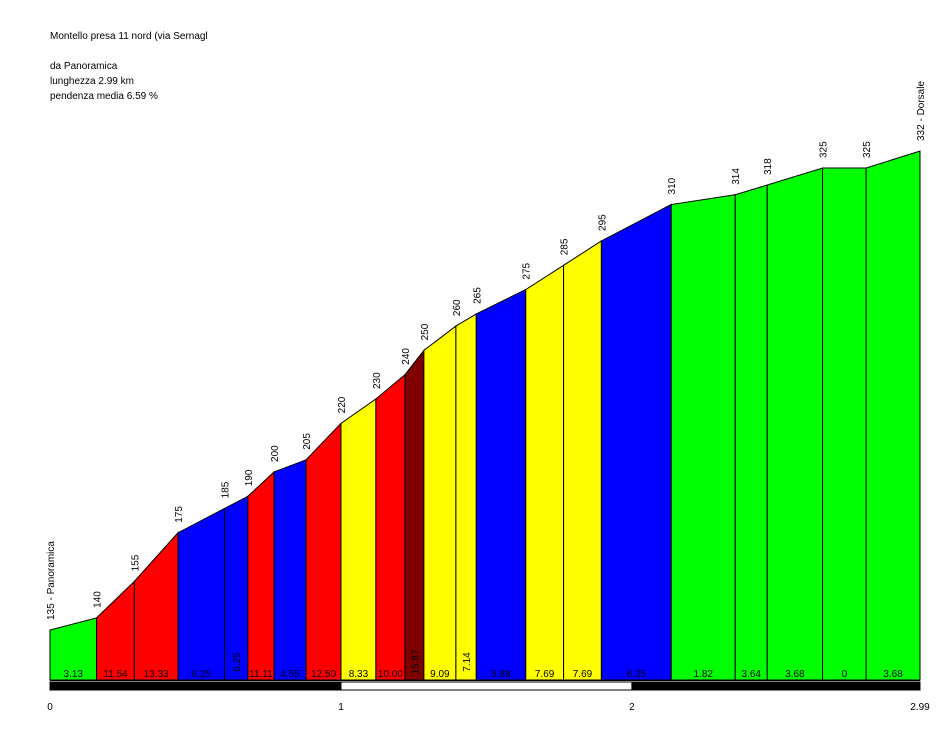 This screenshot has height=730, width=950. I want to click on elevation-label: 230, so click(377, 380).